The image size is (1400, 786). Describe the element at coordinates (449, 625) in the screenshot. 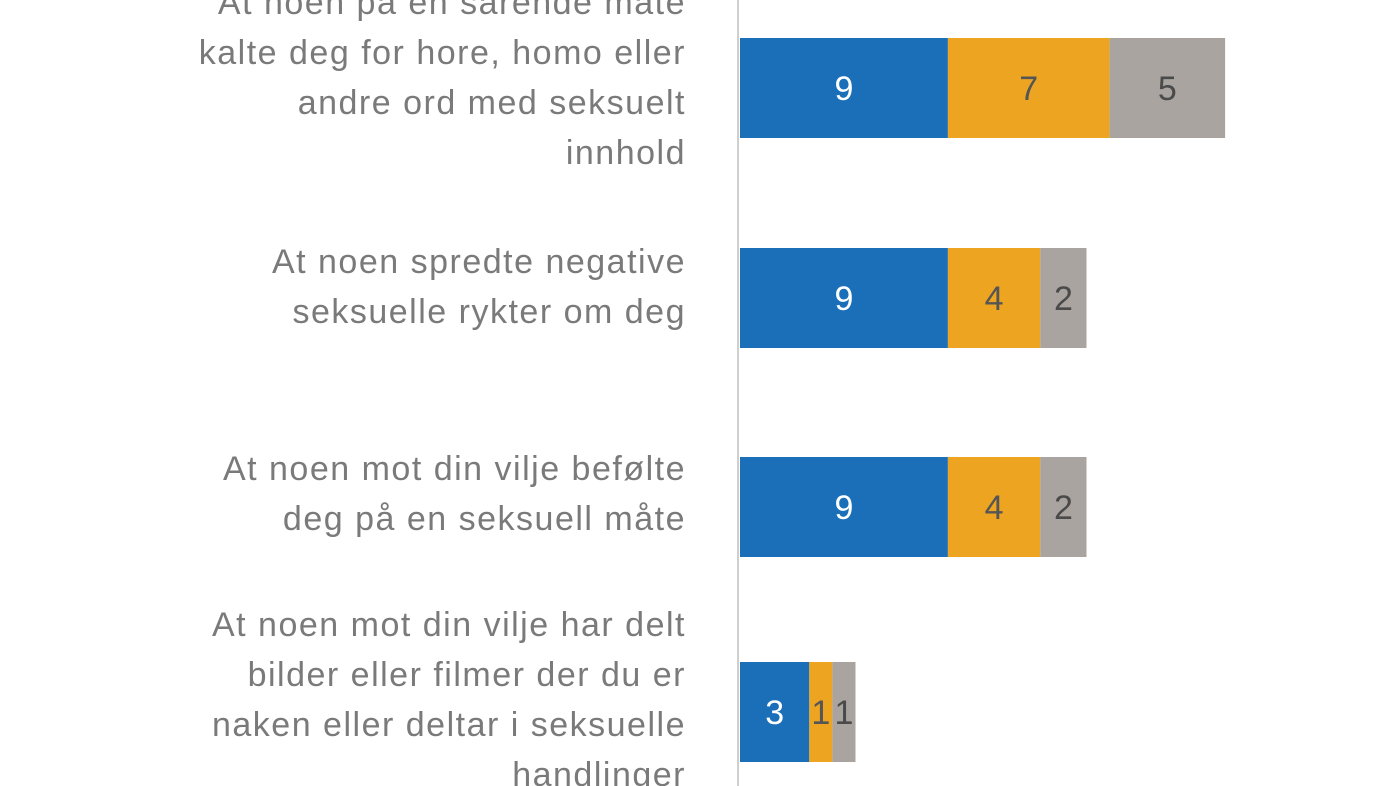

I see `category-label-line: At noen mot din vilje har delt` at that location.